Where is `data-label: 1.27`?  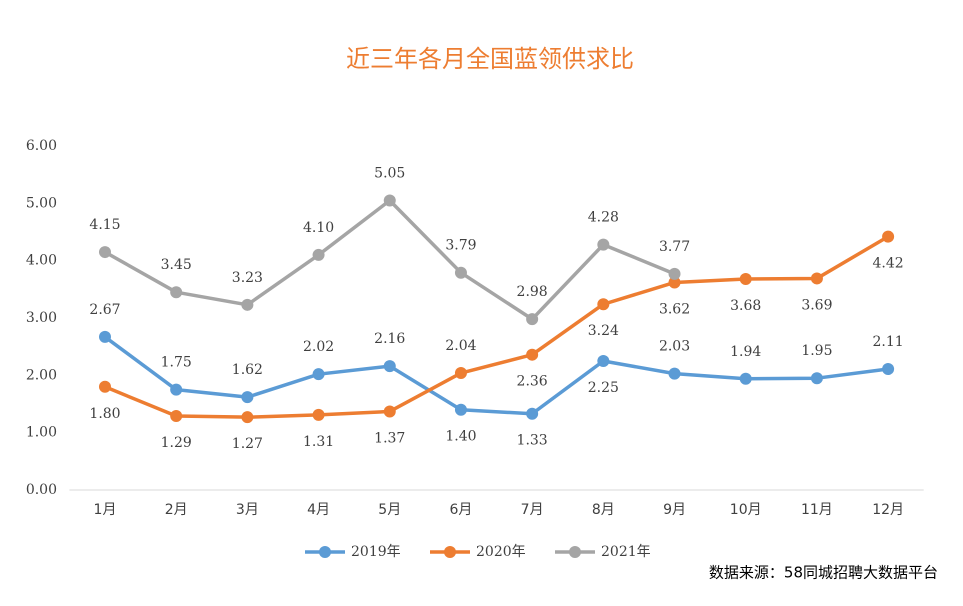 data-label: 1.27 is located at coordinates (247, 444).